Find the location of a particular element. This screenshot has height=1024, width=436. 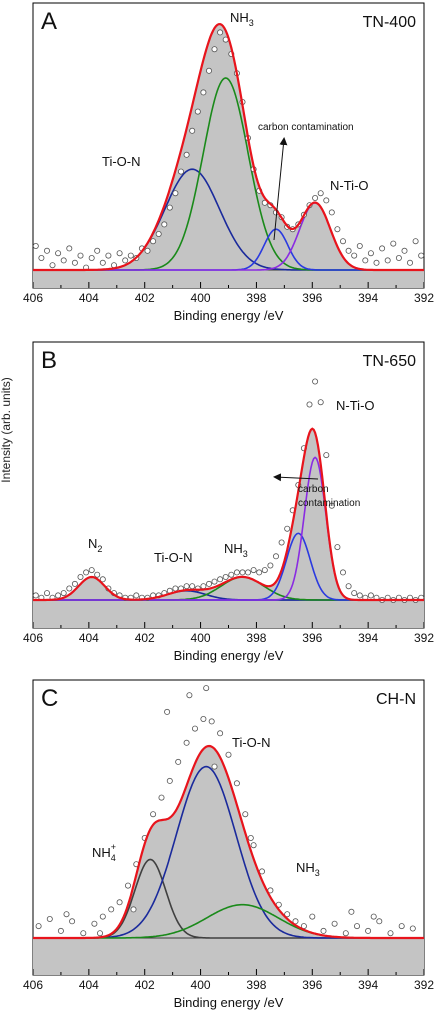

x-tick-label: 394 is located at coordinates (368, 638).